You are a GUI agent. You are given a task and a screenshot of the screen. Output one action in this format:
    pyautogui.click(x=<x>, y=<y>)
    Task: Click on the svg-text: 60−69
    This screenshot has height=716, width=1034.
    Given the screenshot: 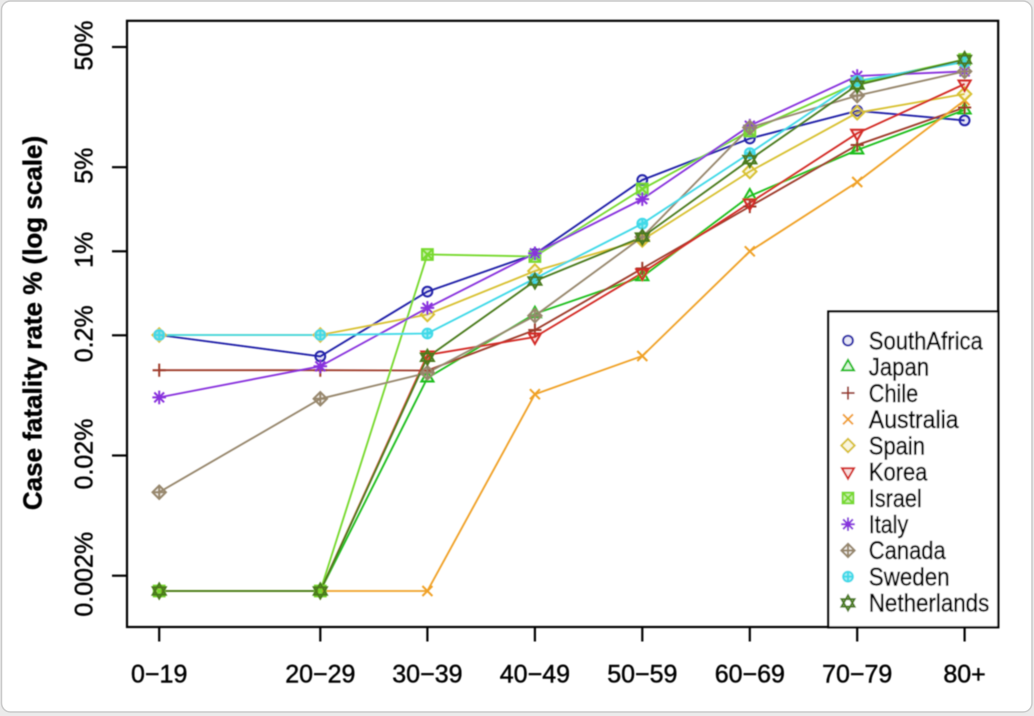 What is the action you would take?
    pyautogui.click(x=750, y=674)
    